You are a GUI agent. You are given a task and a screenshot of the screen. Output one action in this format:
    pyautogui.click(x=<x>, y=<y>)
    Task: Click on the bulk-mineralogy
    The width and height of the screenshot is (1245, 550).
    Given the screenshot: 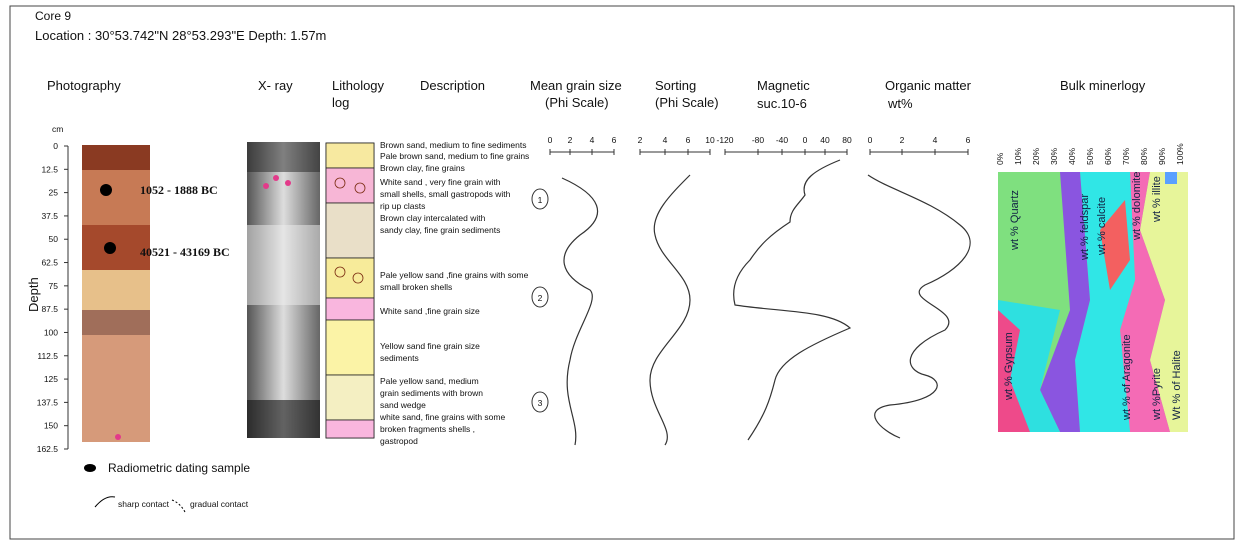 What is the action you would take?
    pyautogui.click(x=1093, y=302)
    